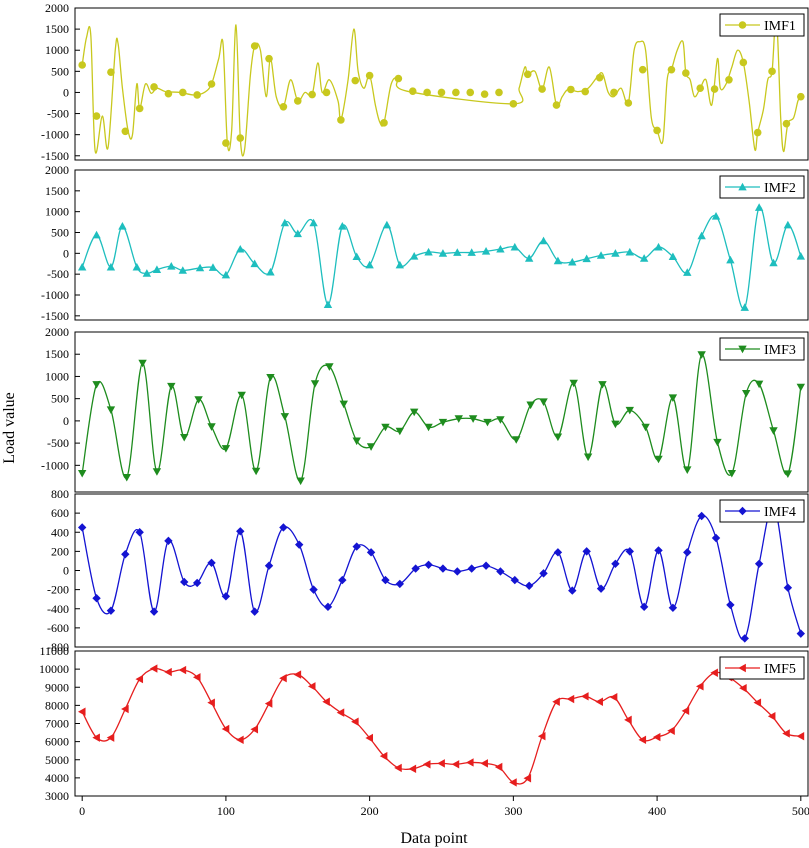 This screenshot has width=809, height=848. What do you see at coordinates (58, 443) in the screenshot?
I see `y-tick-label: -500` at bounding box center [58, 443].